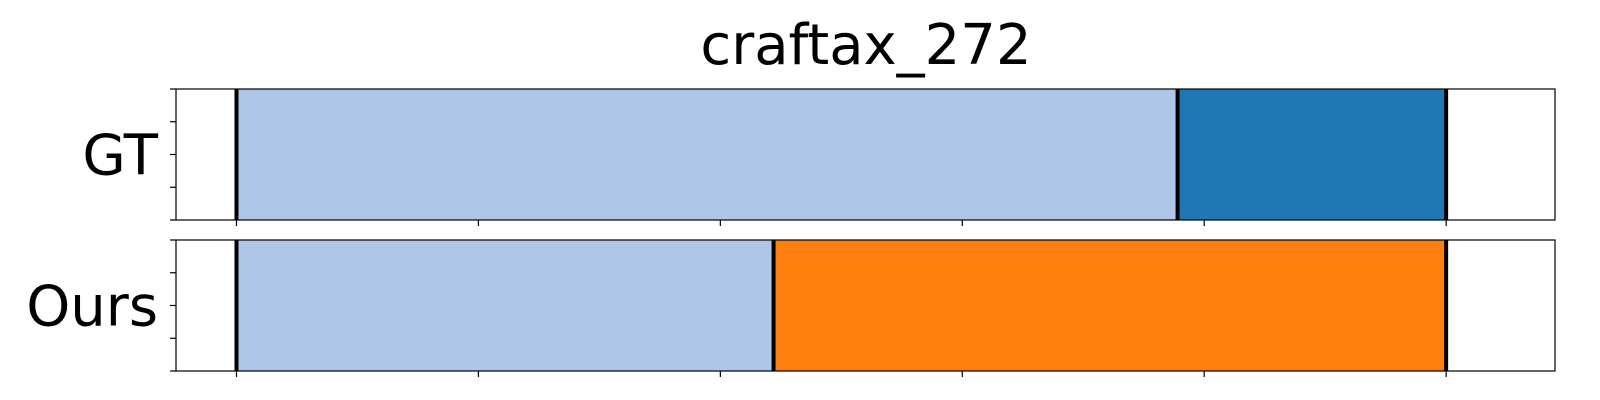 This screenshot has width=1600, height=400. I want to click on row-label-gt: GT, so click(120, 156).